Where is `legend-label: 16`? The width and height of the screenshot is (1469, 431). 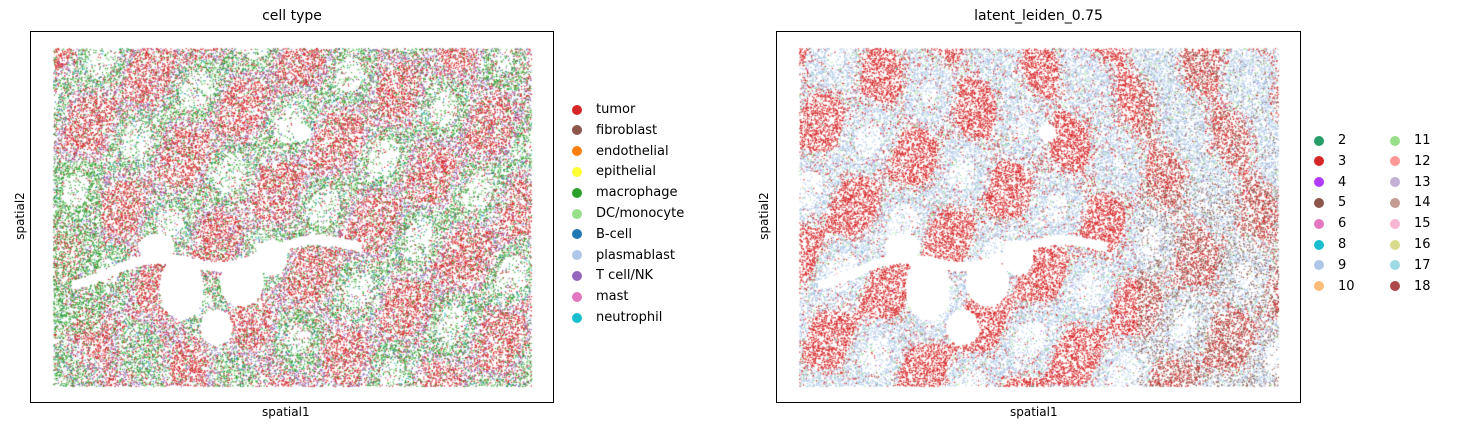
legend-label: 16 is located at coordinates (1422, 244).